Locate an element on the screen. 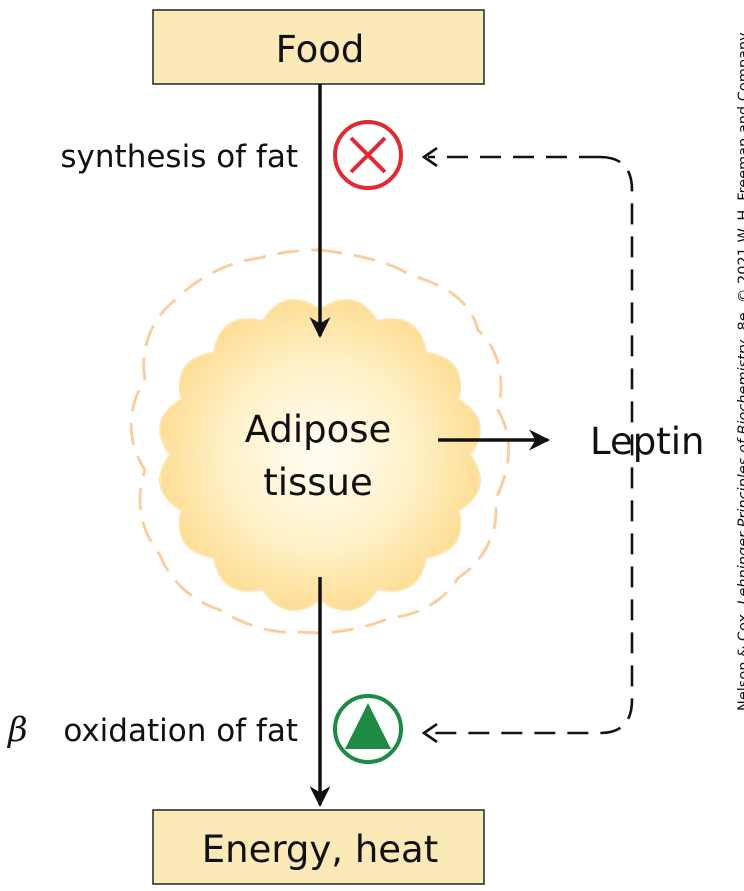 Image resolution: width=744 pixels, height=891 pixels. circle-triangle-icon is located at coordinates (368, 729).